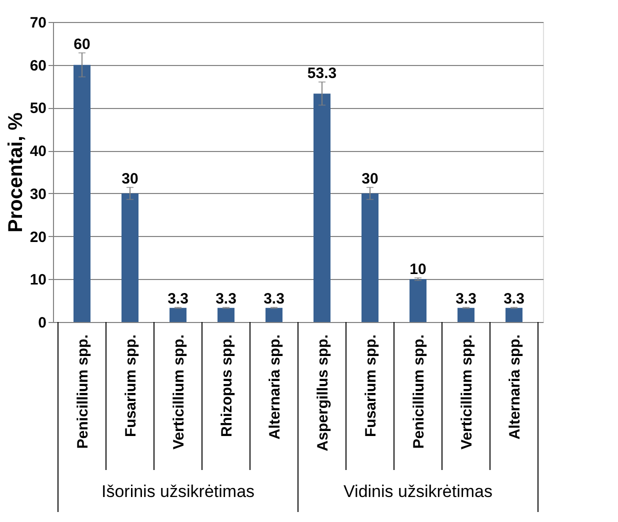  I want to click on text: Išorinis užsikrėtimas, so click(178, 491).